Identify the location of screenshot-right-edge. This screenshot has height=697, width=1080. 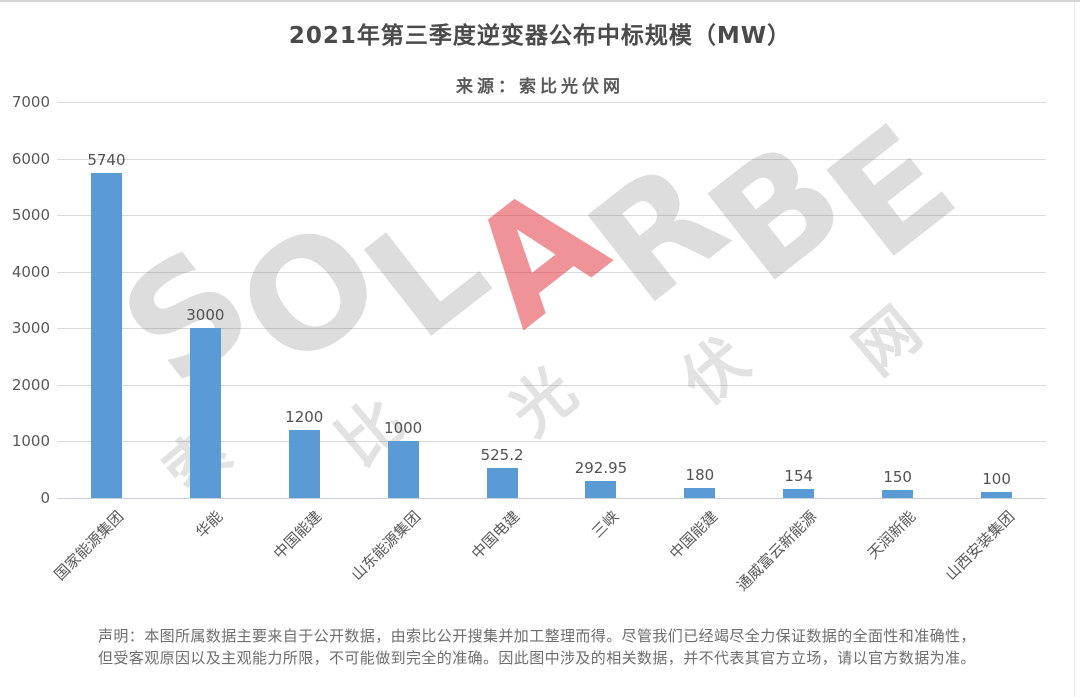
(1074, 349).